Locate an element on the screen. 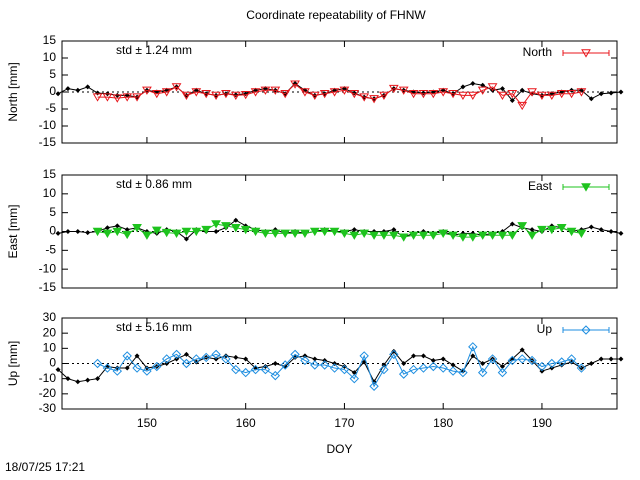  x-tick-label: 170 is located at coordinates (344, 423).